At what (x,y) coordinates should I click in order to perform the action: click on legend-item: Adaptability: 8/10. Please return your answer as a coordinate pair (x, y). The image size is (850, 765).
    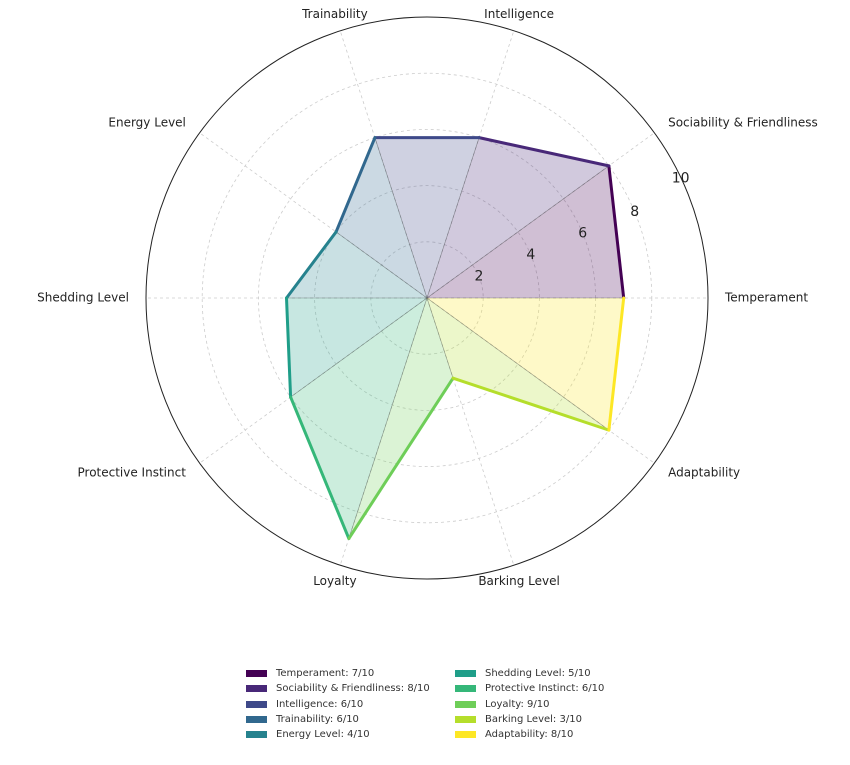
    Looking at the image, I should click on (555, 734).